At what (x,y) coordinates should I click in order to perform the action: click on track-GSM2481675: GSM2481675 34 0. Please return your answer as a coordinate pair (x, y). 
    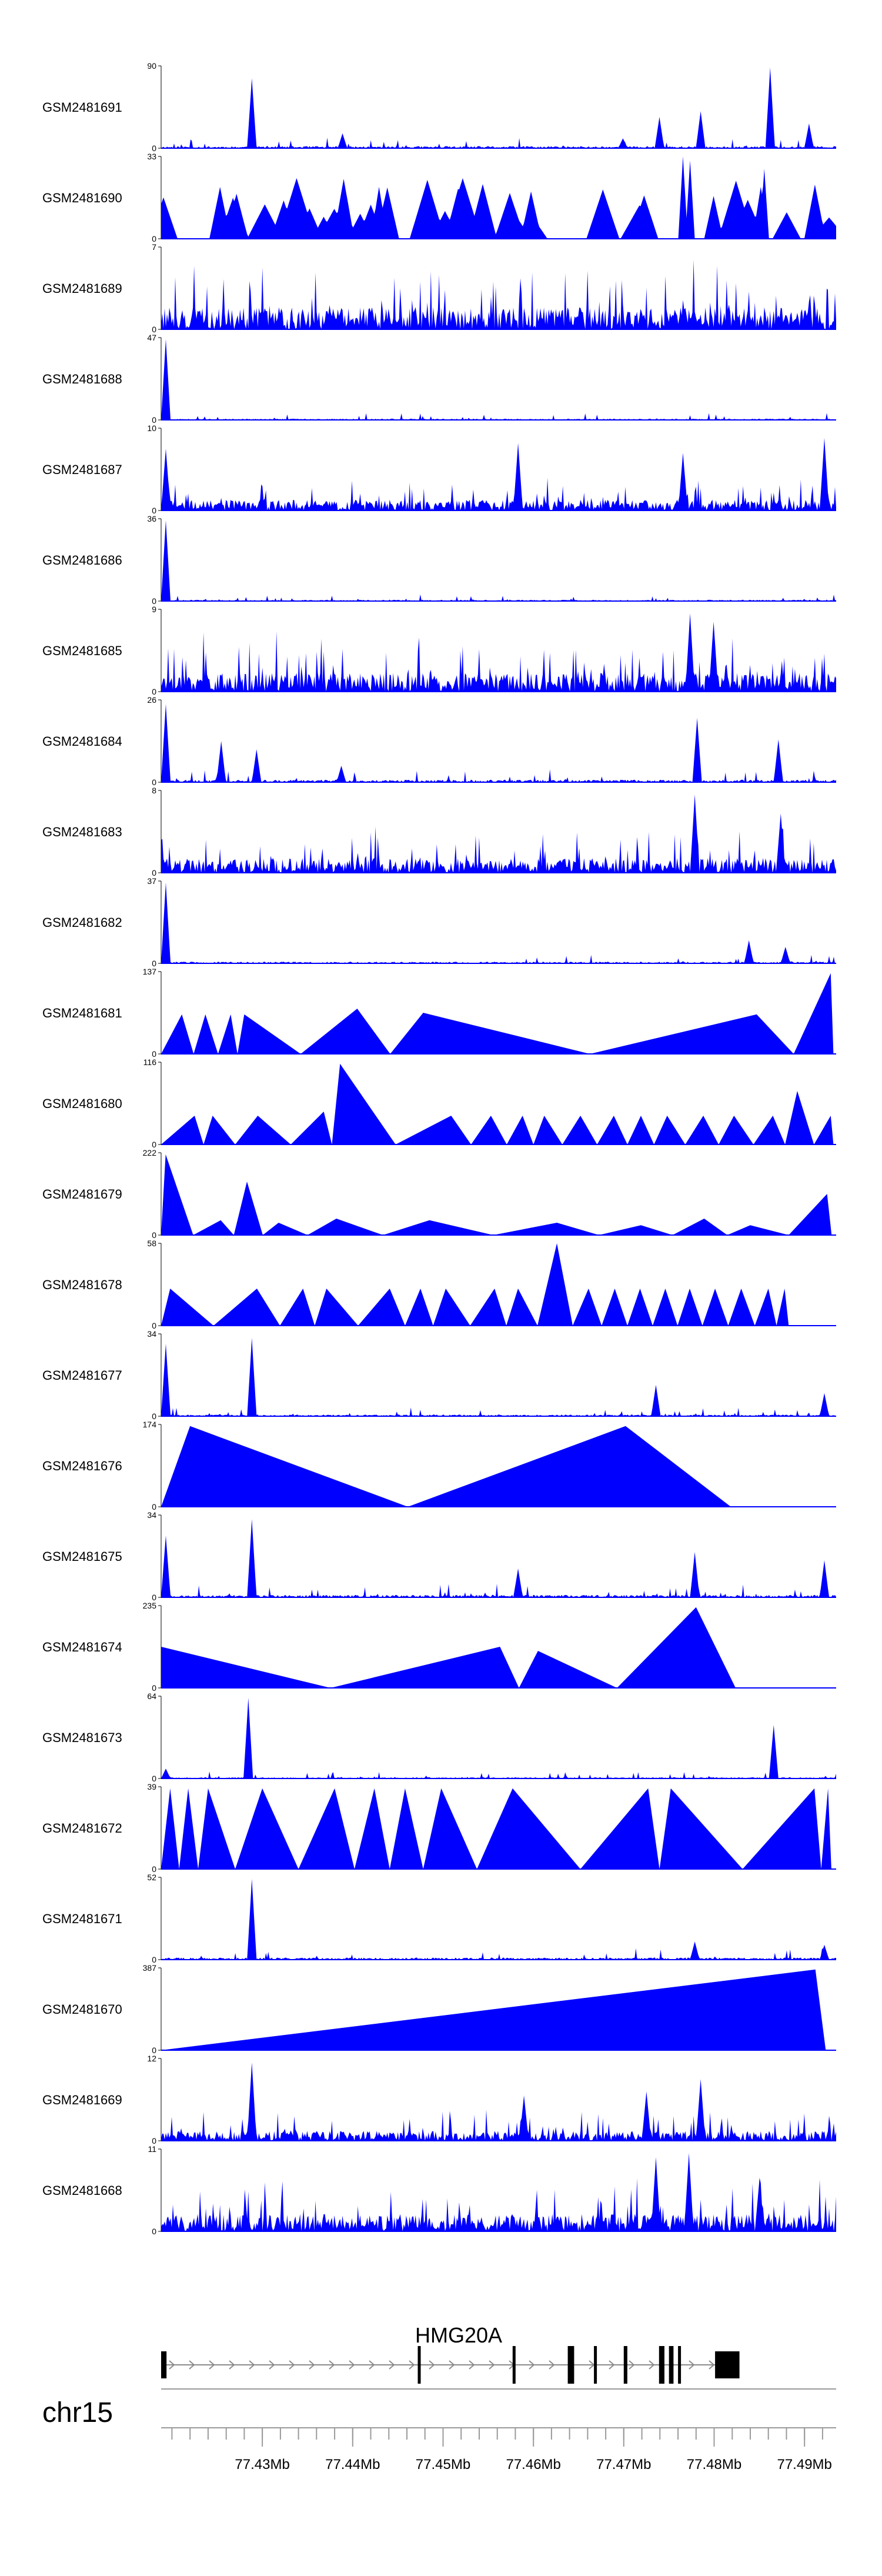
    Looking at the image, I should click on (439, 1556).